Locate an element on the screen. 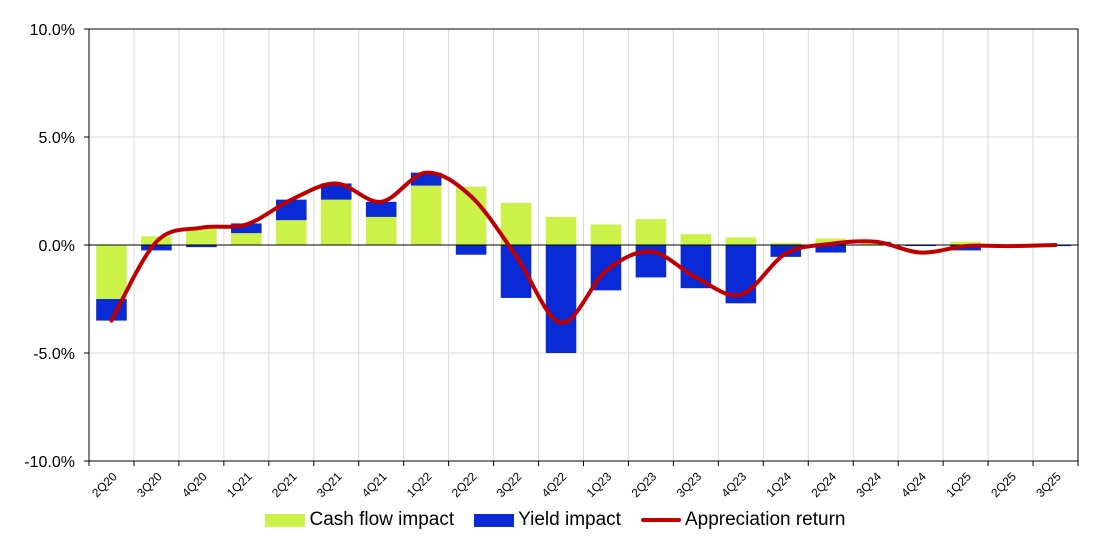 Image resolution: width=1111 pixels, height=555 pixels. yield-swatch is located at coordinates (494, 520).